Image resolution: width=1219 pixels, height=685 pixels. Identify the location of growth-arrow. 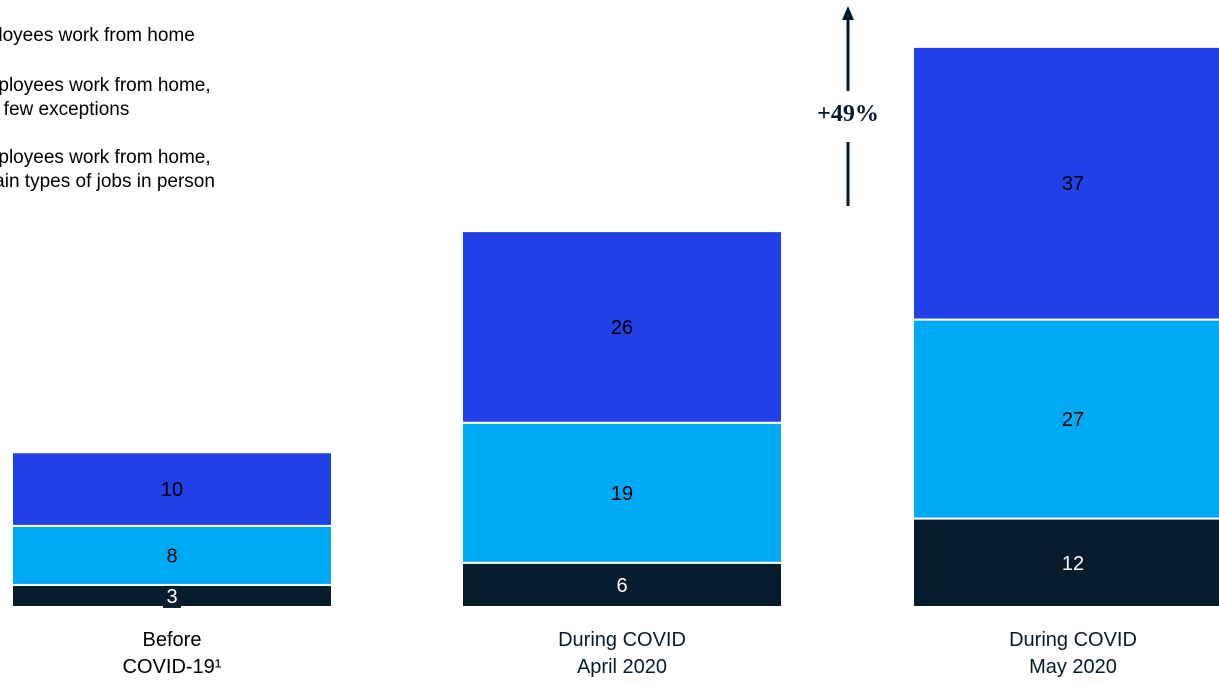
(848, 106).